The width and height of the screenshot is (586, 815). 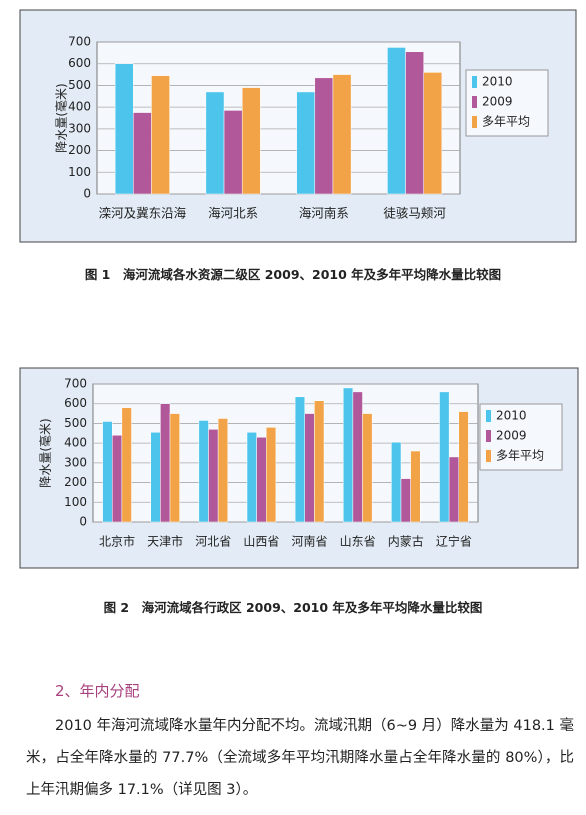 What do you see at coordinates (261, 542) in the screenshot?
I see `x-tick-label: 山西省` at bounding box center [261, 542].